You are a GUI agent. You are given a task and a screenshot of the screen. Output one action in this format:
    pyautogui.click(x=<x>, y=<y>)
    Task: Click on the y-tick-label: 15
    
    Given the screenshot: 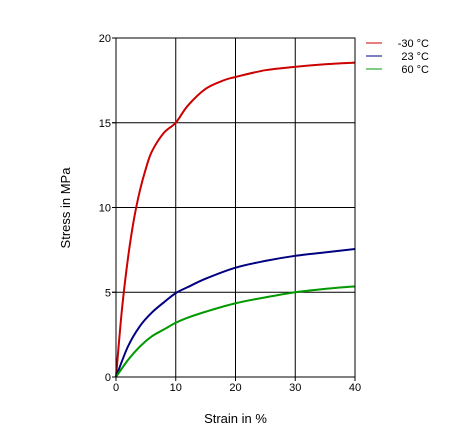 What is the action you would take?
    pyautogui.click(x=105, y=124)
    